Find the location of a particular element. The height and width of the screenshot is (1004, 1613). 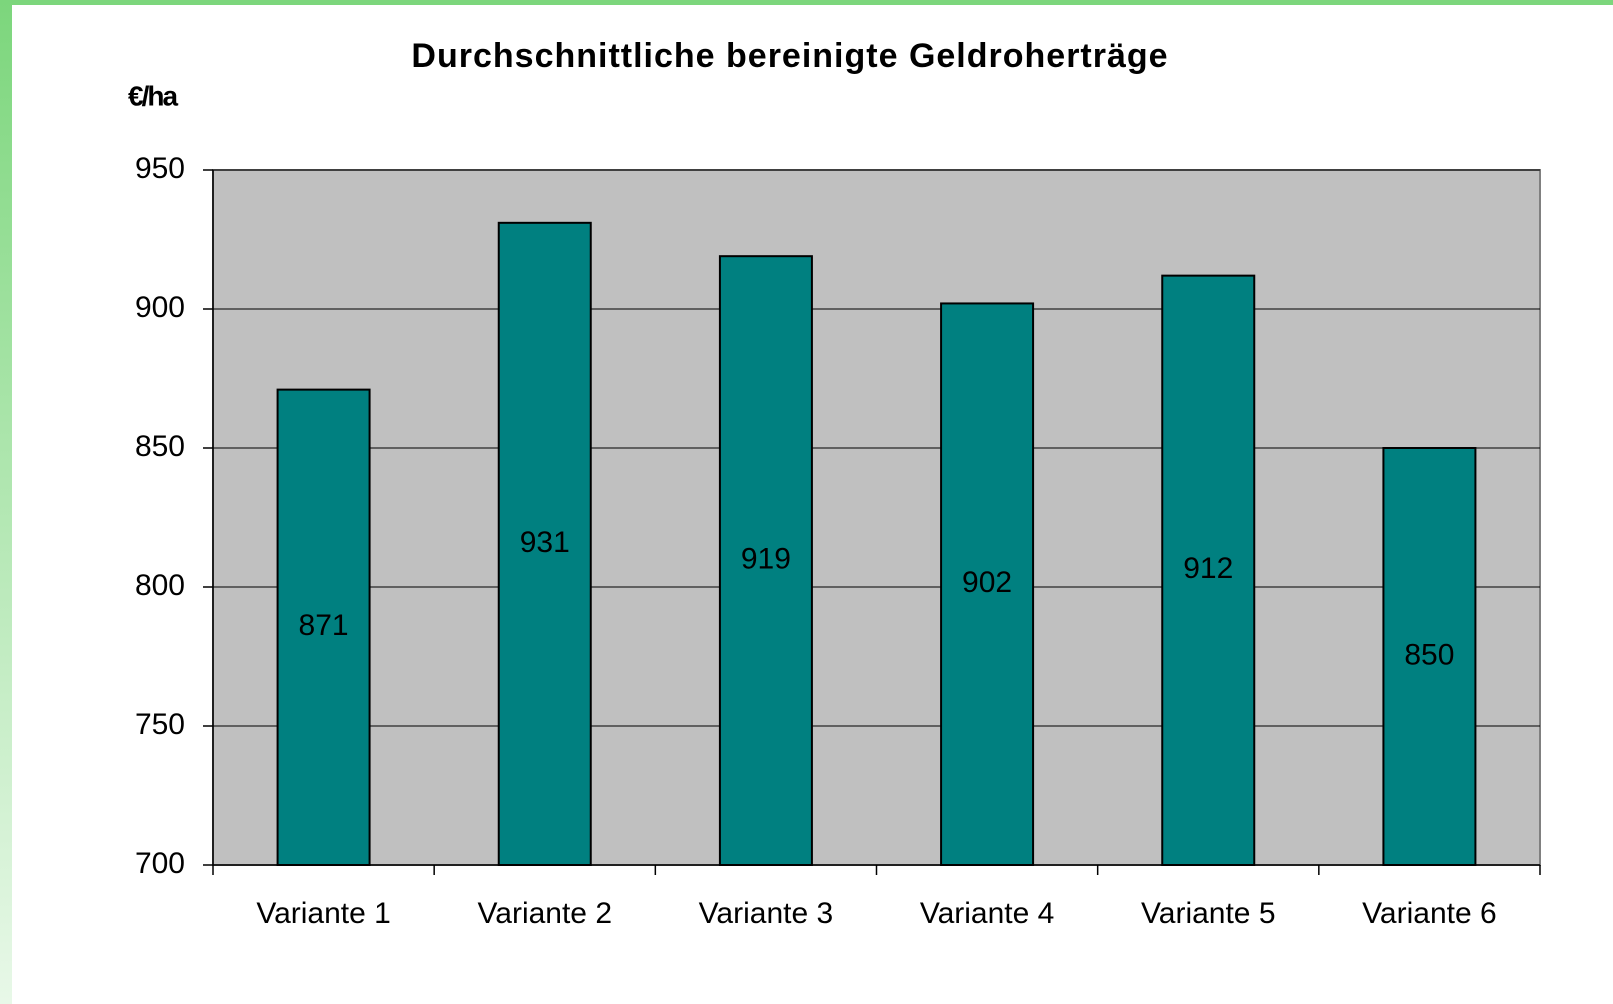

y-tick-label: 750 is located at coordinates (160, 724).